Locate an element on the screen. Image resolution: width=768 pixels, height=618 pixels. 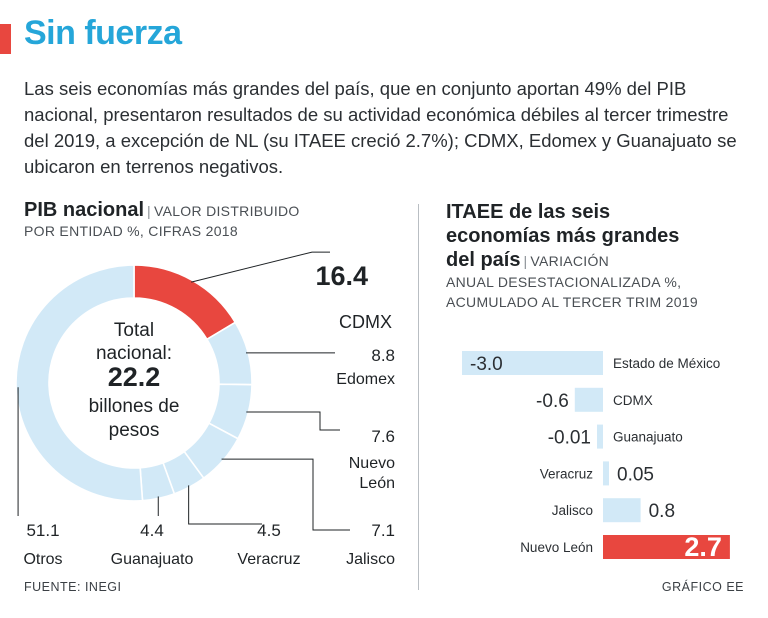
donut-value-veracruz: 4.5 is located at coordinates (269, 530).